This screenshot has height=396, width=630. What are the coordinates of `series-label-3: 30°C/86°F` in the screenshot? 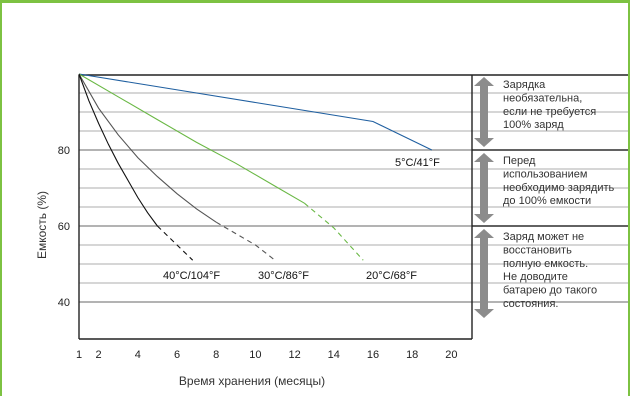 It's located at (283, 276).